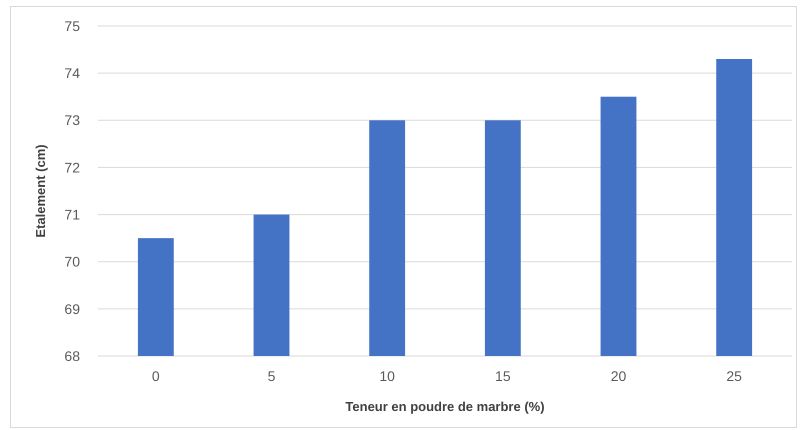 The height and width of the screenshot is (430, 800). What do you see at coordinates (503, 376) in the screenshot?
I see `x-tick-label: 15` at bounding box center [503, 376].